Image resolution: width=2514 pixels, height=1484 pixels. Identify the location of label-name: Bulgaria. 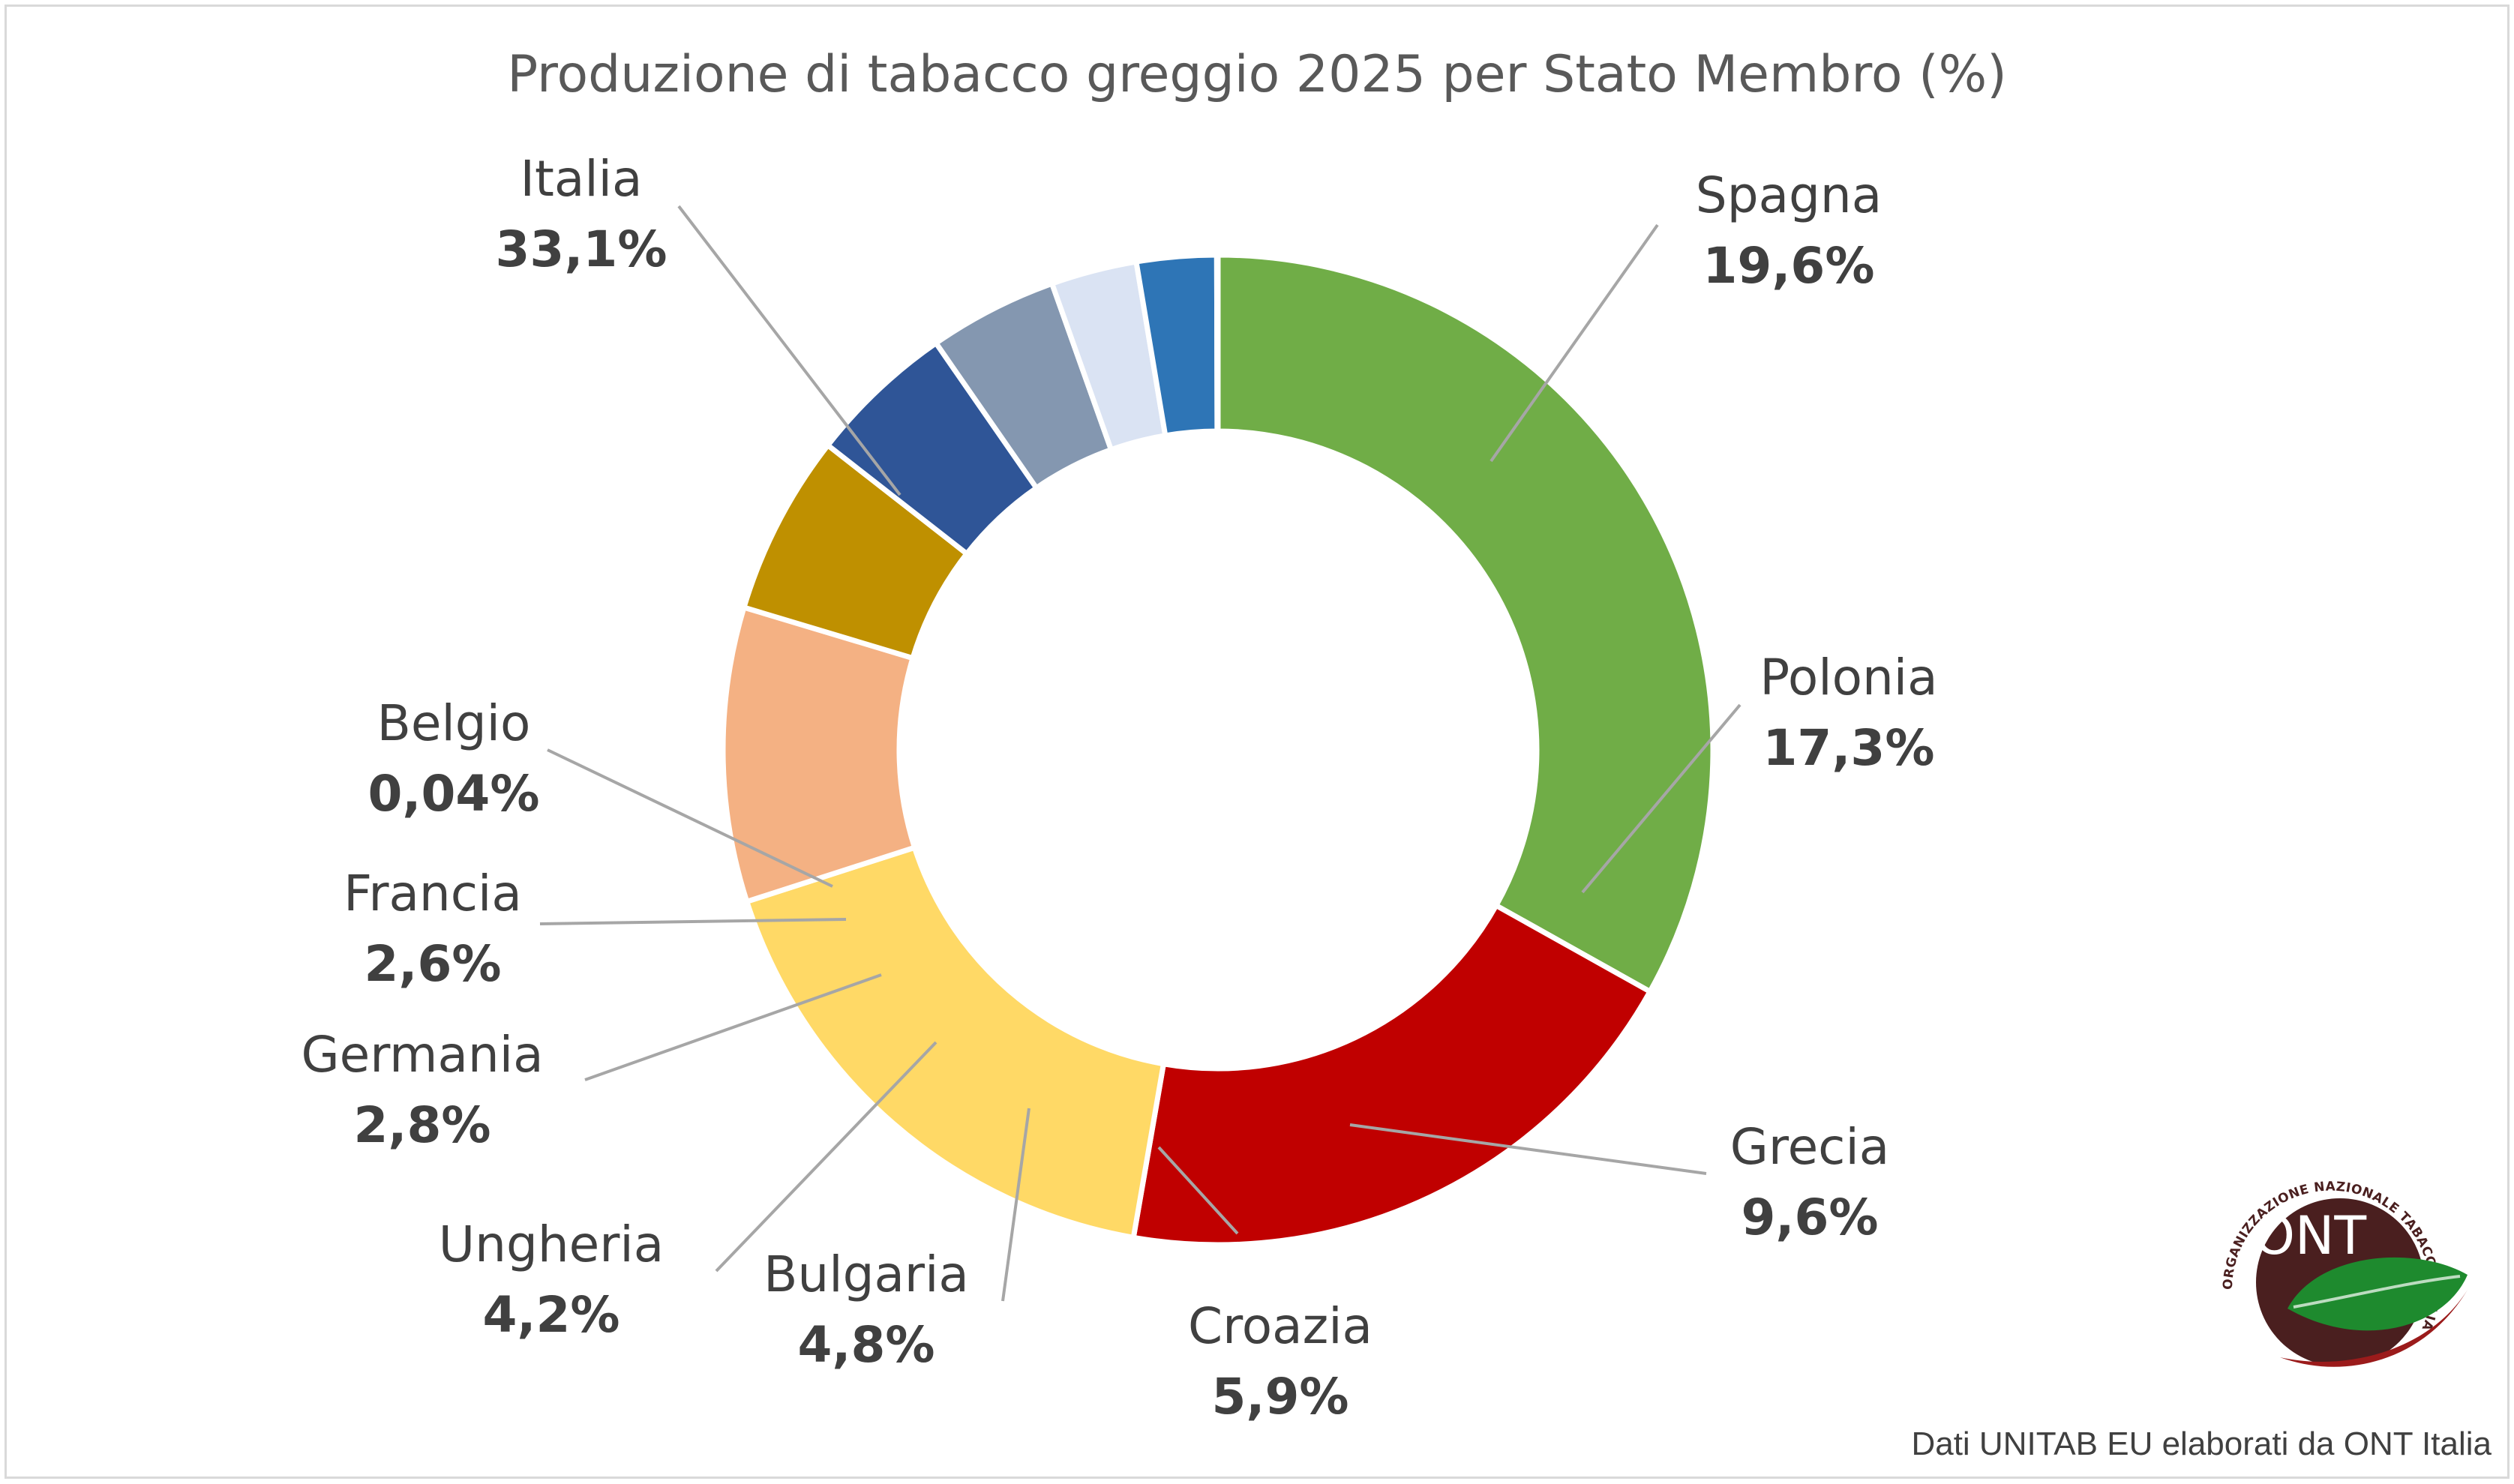
(866, 1274).